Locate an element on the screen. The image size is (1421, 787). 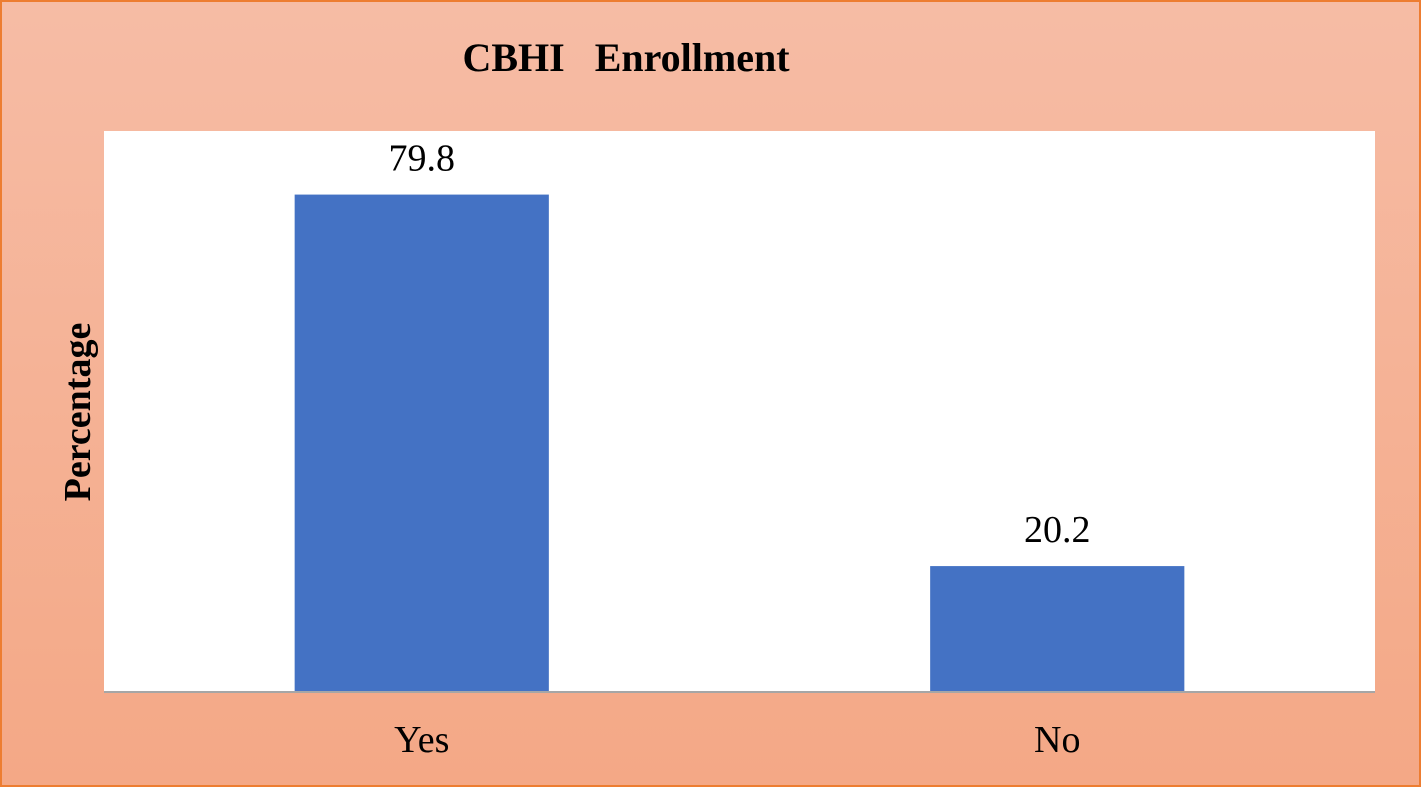
bar-no is located at coordinates (1057, 629).